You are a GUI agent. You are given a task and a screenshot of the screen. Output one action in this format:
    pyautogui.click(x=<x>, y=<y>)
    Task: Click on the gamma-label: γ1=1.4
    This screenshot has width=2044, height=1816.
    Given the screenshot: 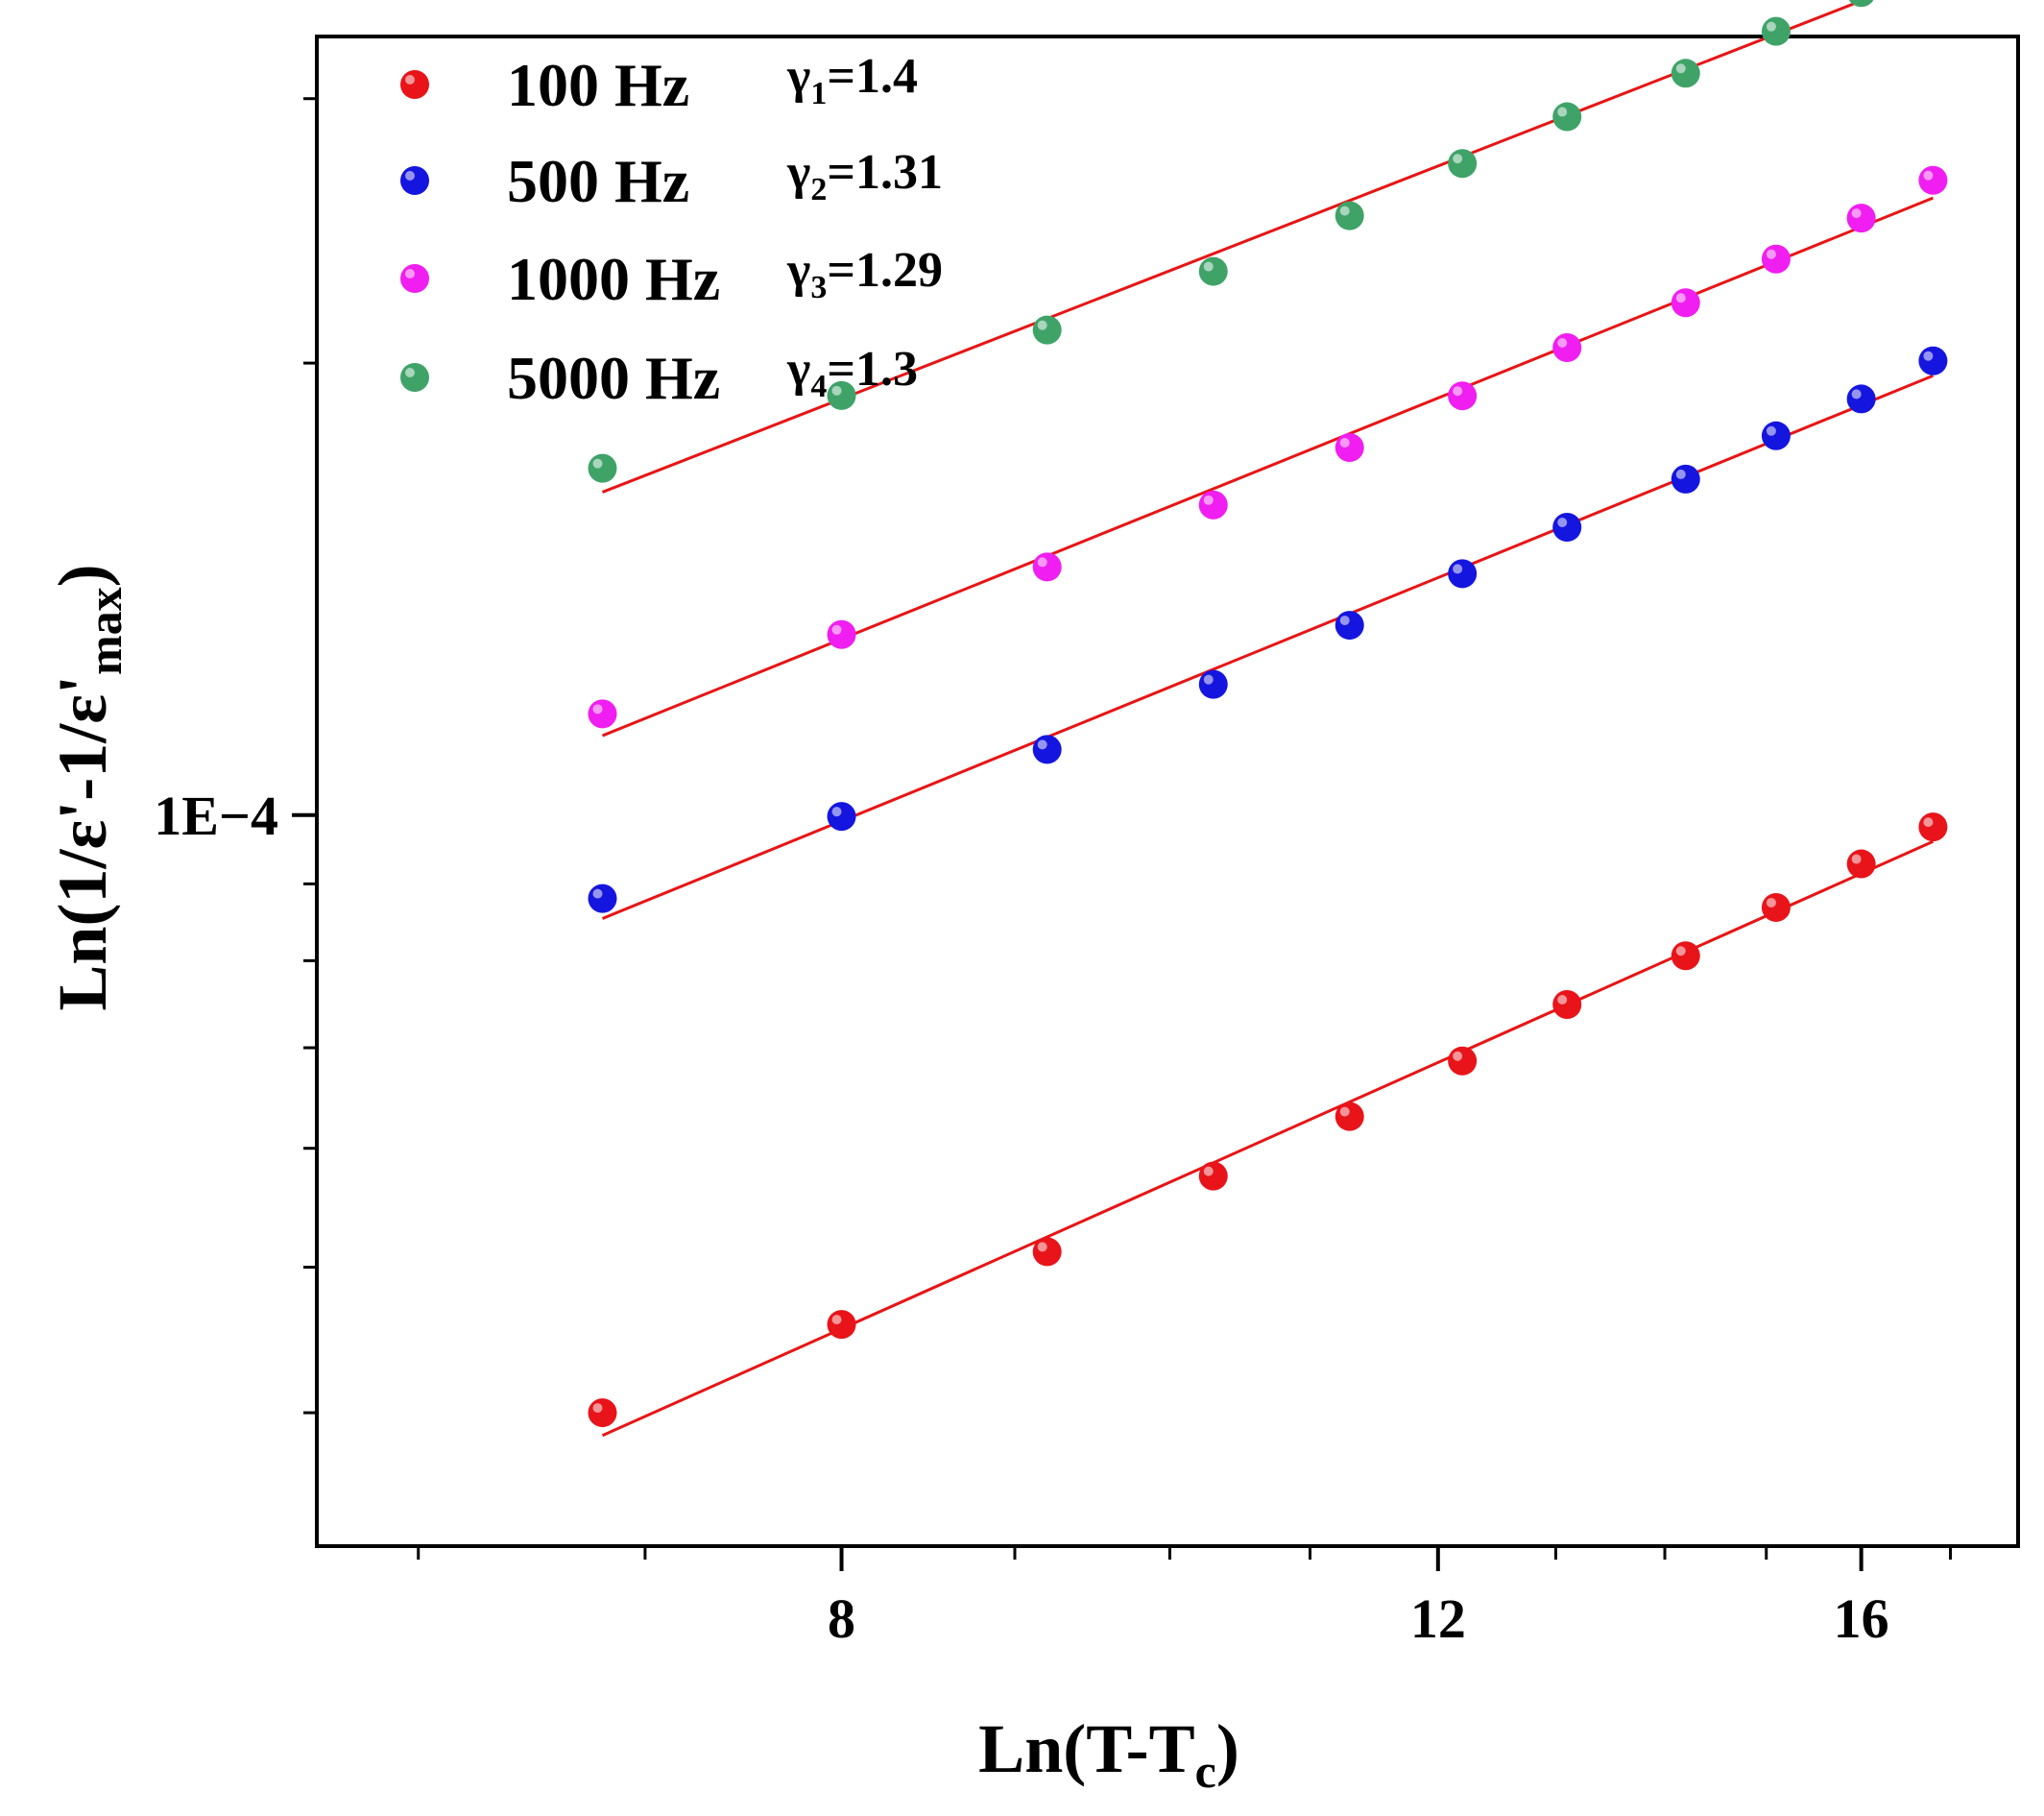 What is the action you would take?
    pyautogui.click(x=852, y=80)
    